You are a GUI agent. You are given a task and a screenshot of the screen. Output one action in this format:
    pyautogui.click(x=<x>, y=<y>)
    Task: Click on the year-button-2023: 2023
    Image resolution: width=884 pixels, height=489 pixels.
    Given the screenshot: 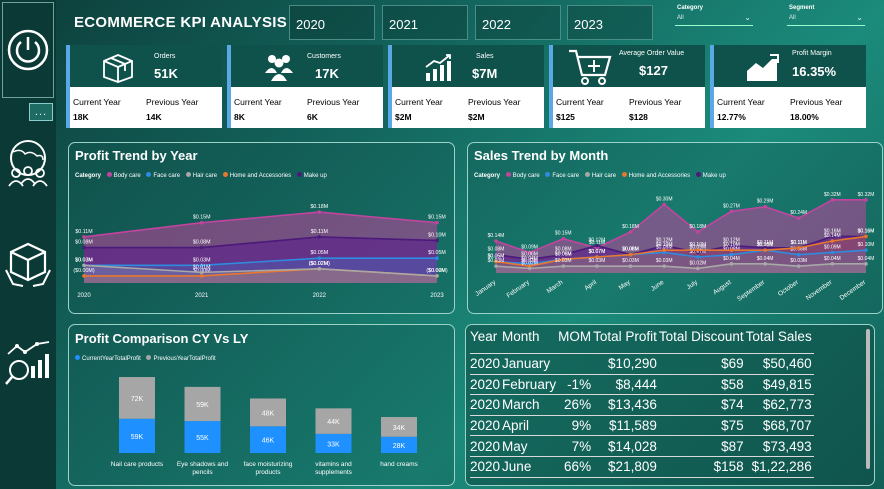 What is the action you would take?
    pyautogui.click(x=610, y=22)
    